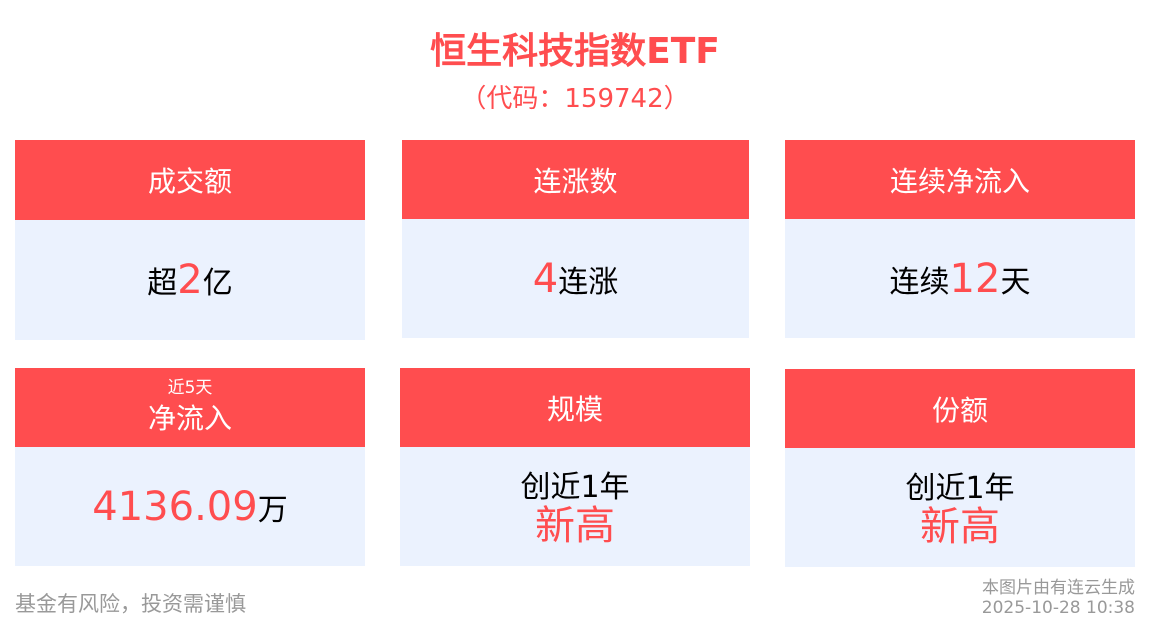  I want to click on card-consecutive-inflow: 连续净流入 连续12天, so click(960, 239).